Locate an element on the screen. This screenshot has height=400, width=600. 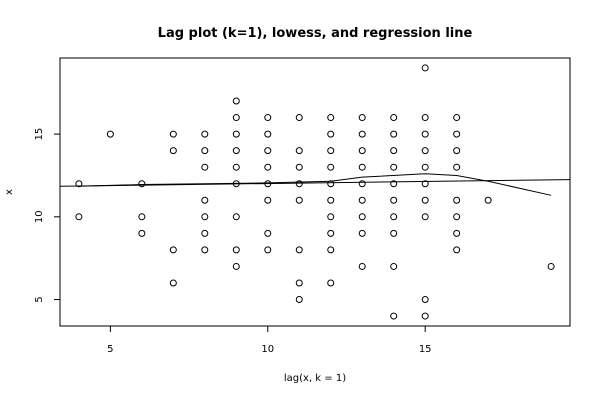
x-axis-label: lag(x, k = 1) is located at coordinates (315, 378).